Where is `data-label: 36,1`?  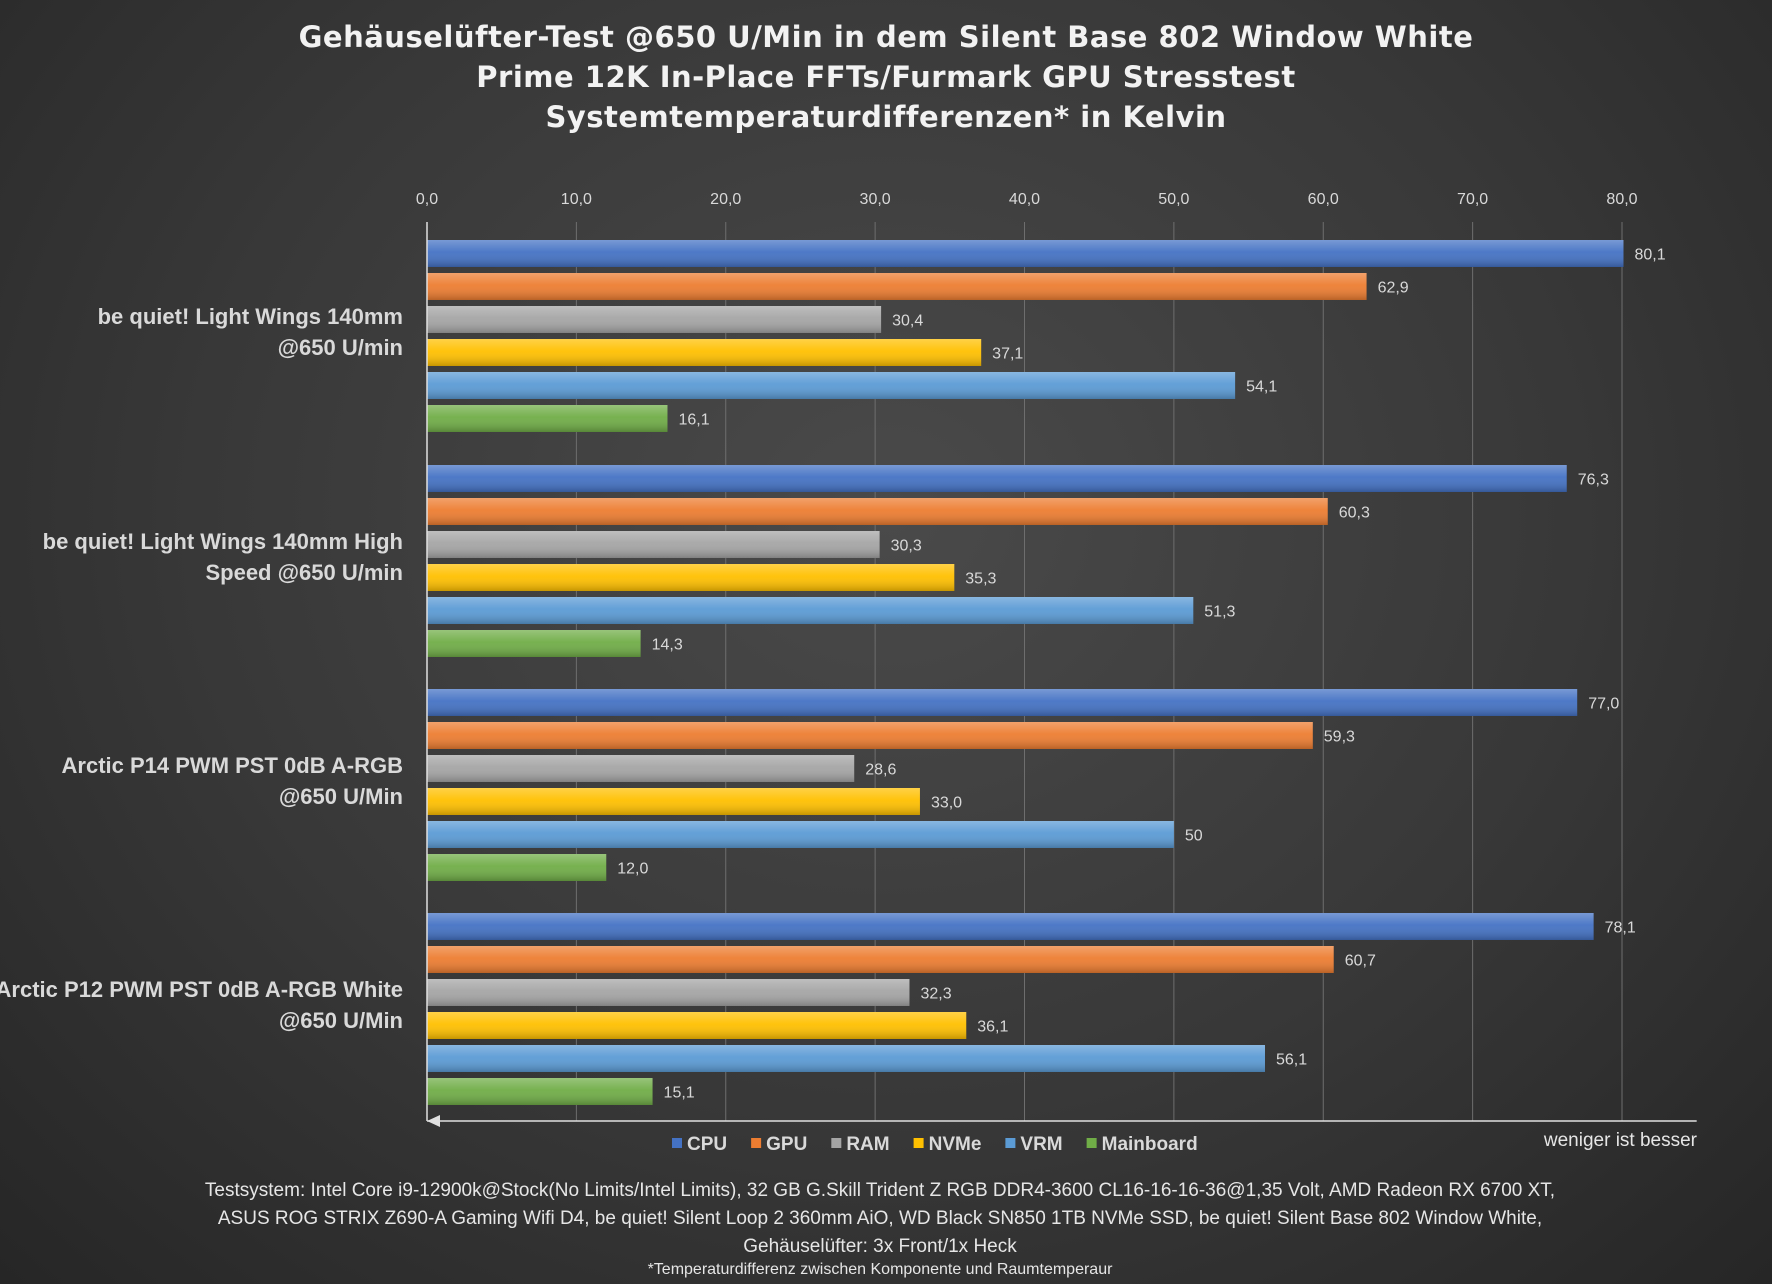
data-label: 36,1 is located at coordinates (992, 1027).